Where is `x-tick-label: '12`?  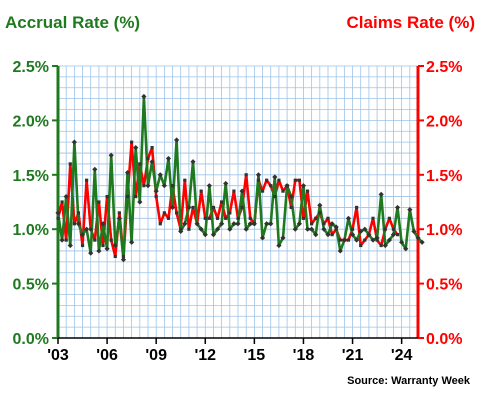
x-tick-label: '12 is located at coordinates (205, 355).